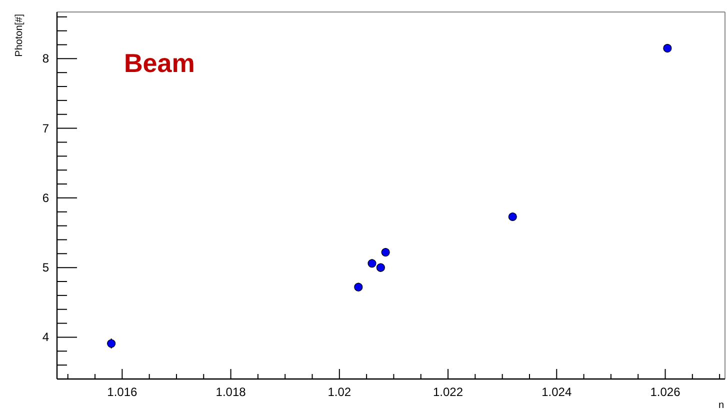  Describe the element at coordinates (46, 128) in the screenshot. I see `y-tick-label: 7` at that location.